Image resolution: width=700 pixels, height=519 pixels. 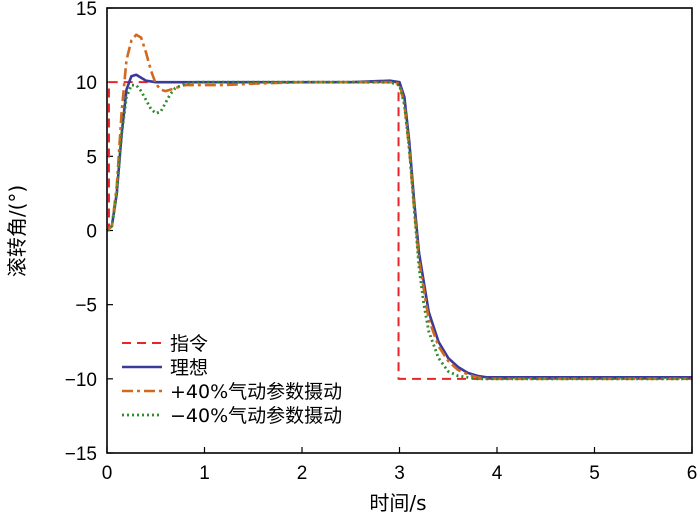 I want to click on x-tick-label: 4, so click(x=497, y=473).